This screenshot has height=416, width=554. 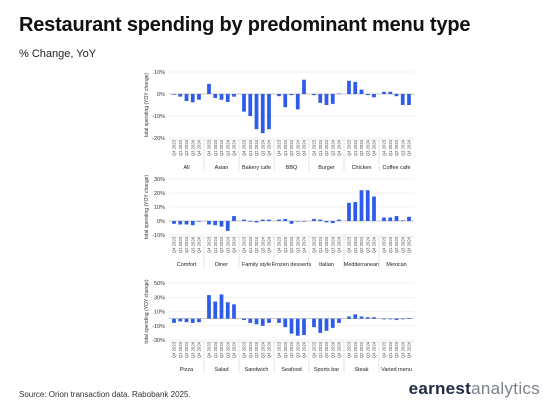 What do you see at coordinates (292, 168) in the screenshot?
I see `group-label: BBQ` at bounding box center [292, 168].